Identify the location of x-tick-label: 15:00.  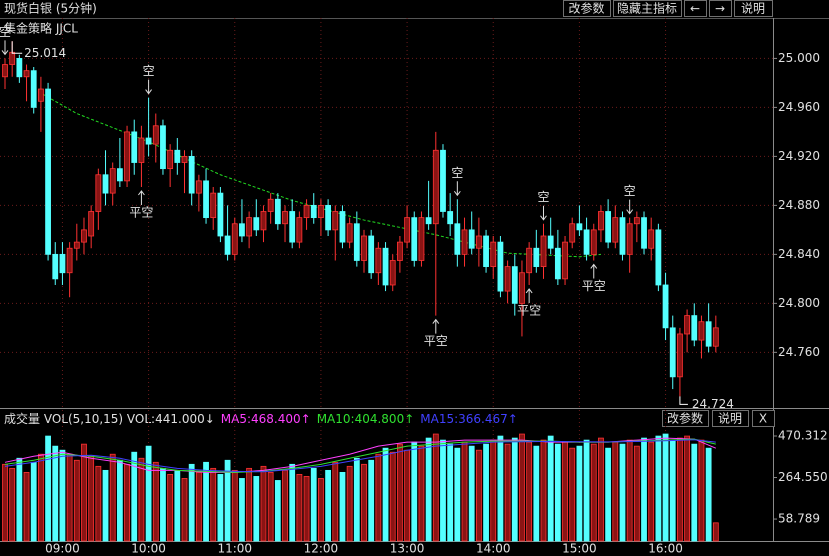
(579, 549).